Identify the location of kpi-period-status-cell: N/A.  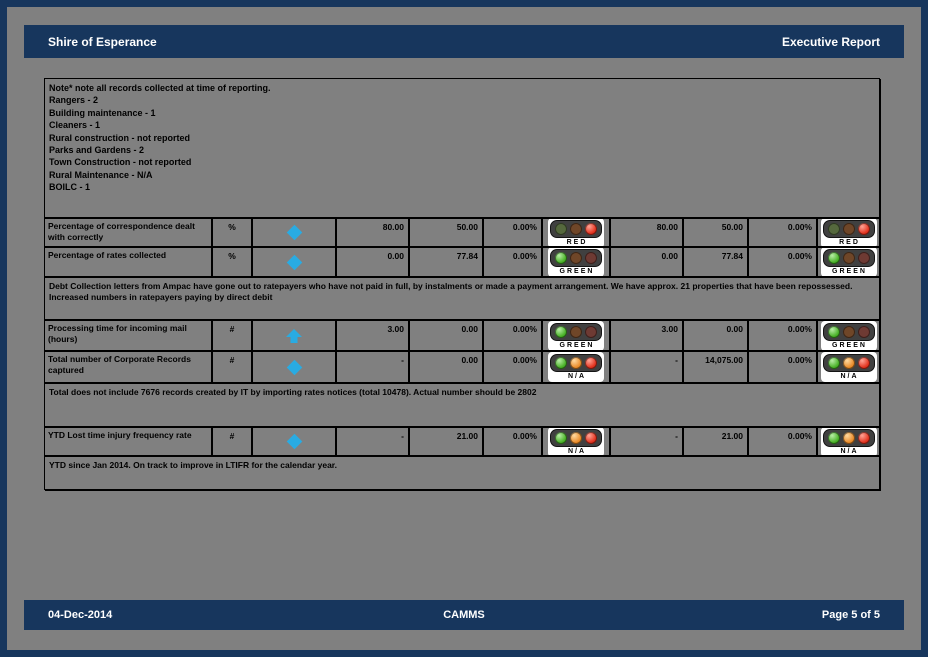
(577, 442).